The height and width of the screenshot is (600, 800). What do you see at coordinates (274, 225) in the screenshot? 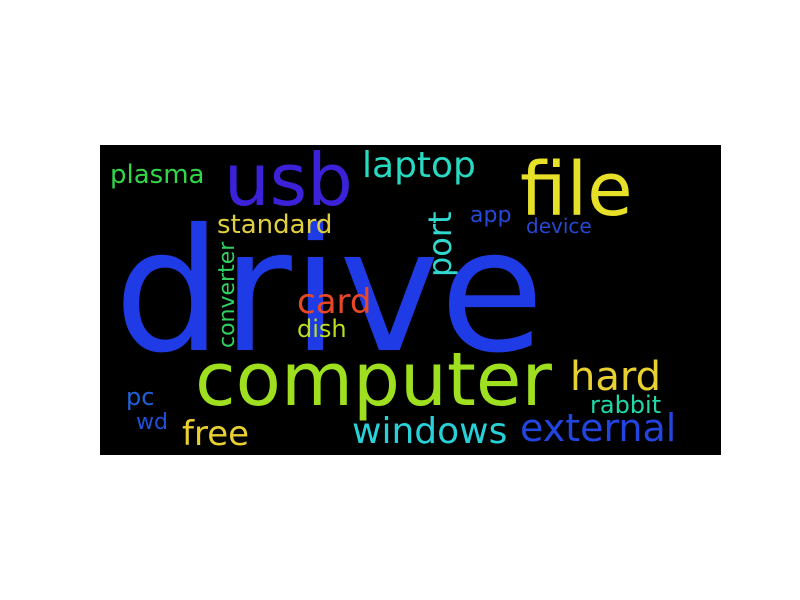
I see `word-standard: standard` at bounding box center [274, 225].